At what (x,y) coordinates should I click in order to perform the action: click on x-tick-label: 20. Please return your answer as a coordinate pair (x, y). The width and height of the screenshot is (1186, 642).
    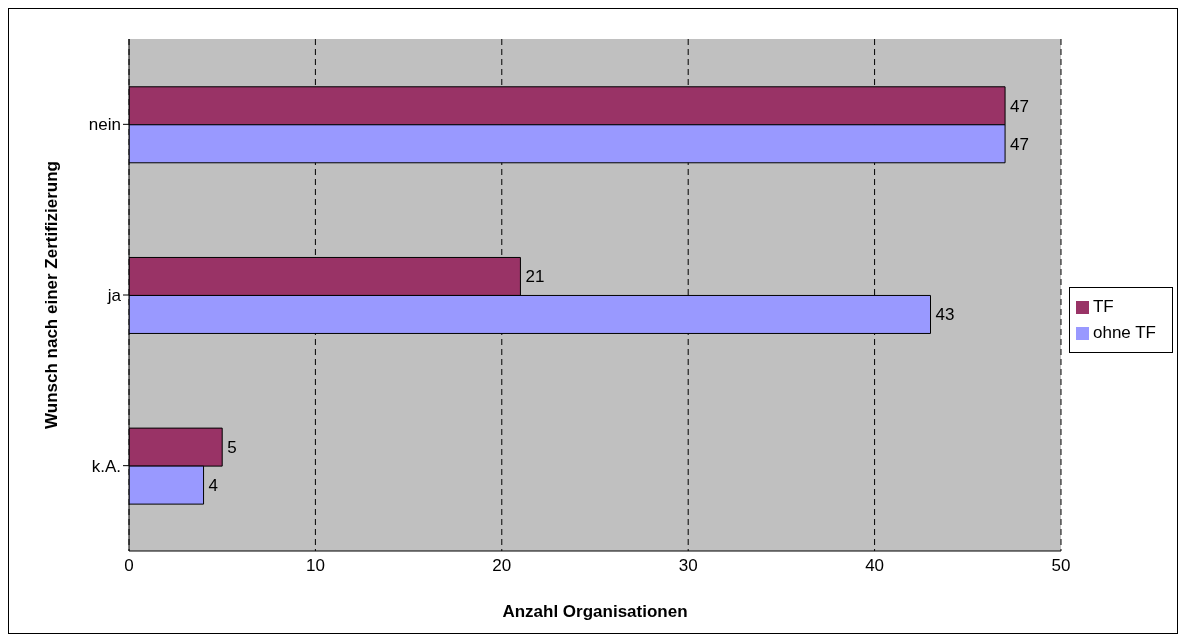
    Looking at the image, I should click on (502, 566).